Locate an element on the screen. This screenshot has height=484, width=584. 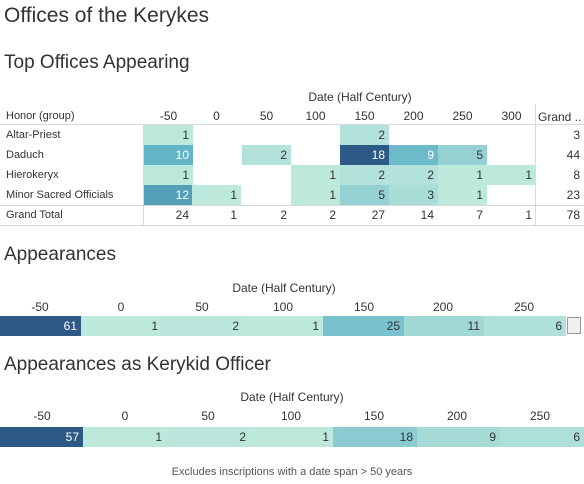
overall-grand-total: 78 is located at coordinates (573, 215).